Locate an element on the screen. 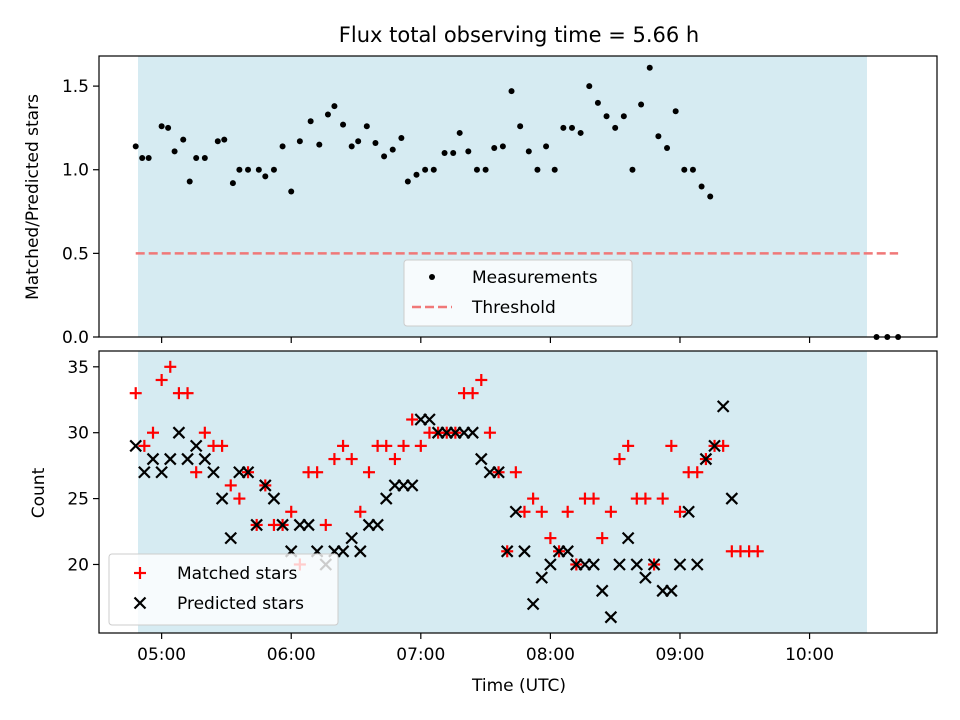  top-y-tick-label: 0.0 is located at coordinates (75, 338).